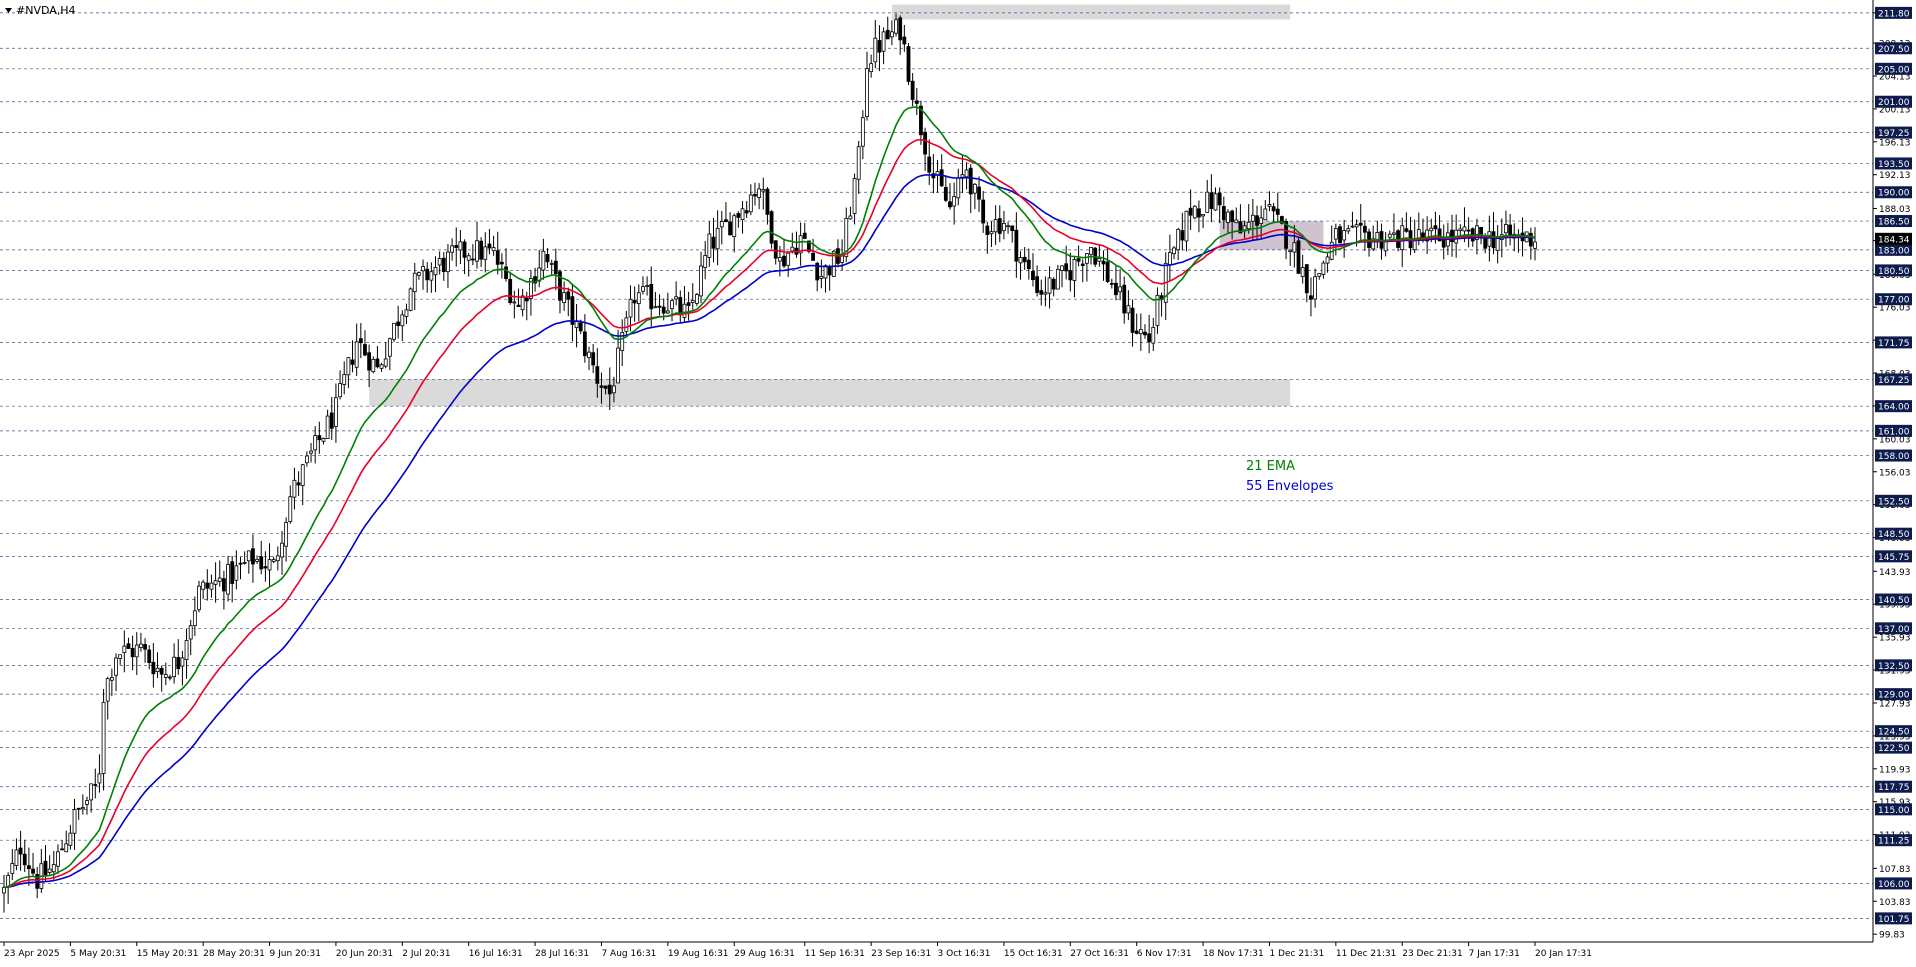 The height and width of the screenshot is (967, 1916). I want to click on time-tick-label: 20 Jun 20:31, so click(364, 954).